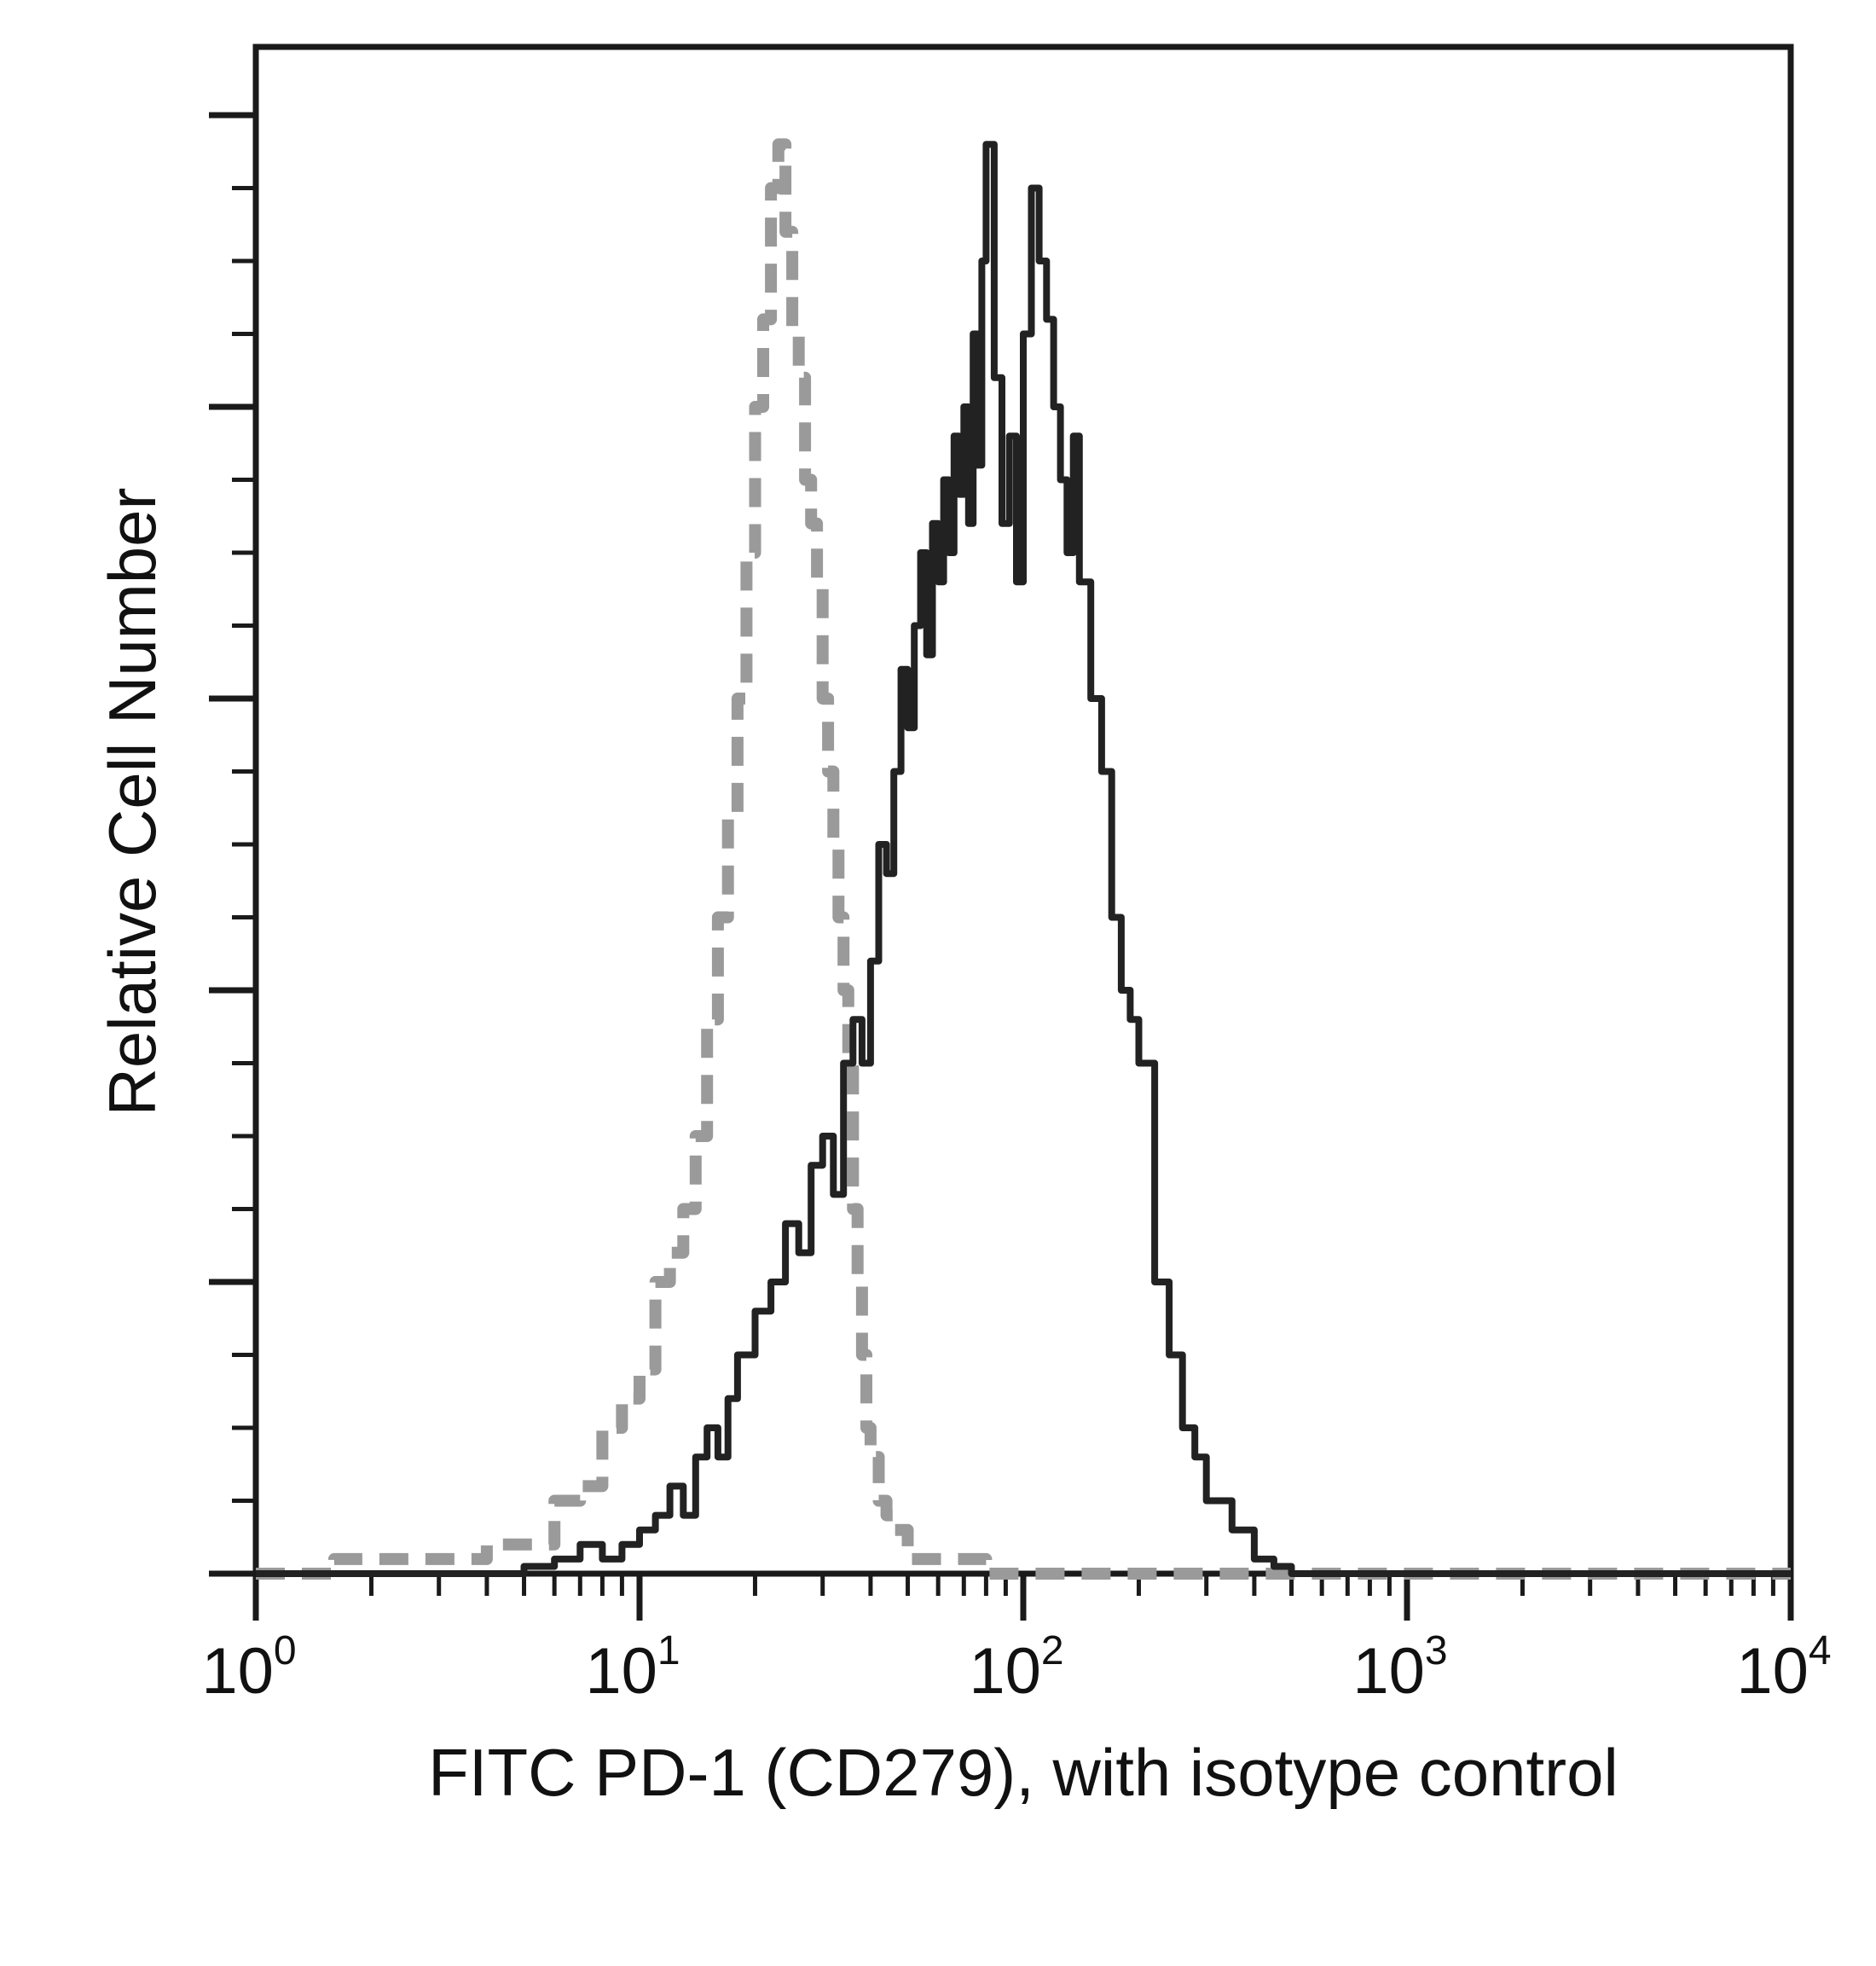 The width and height of the screenshot is (1876, 1966). What do you see at coordinates (1023, 1597) in the screenshot?
I see `x-ticks` at bounding box center [1023, 1597].